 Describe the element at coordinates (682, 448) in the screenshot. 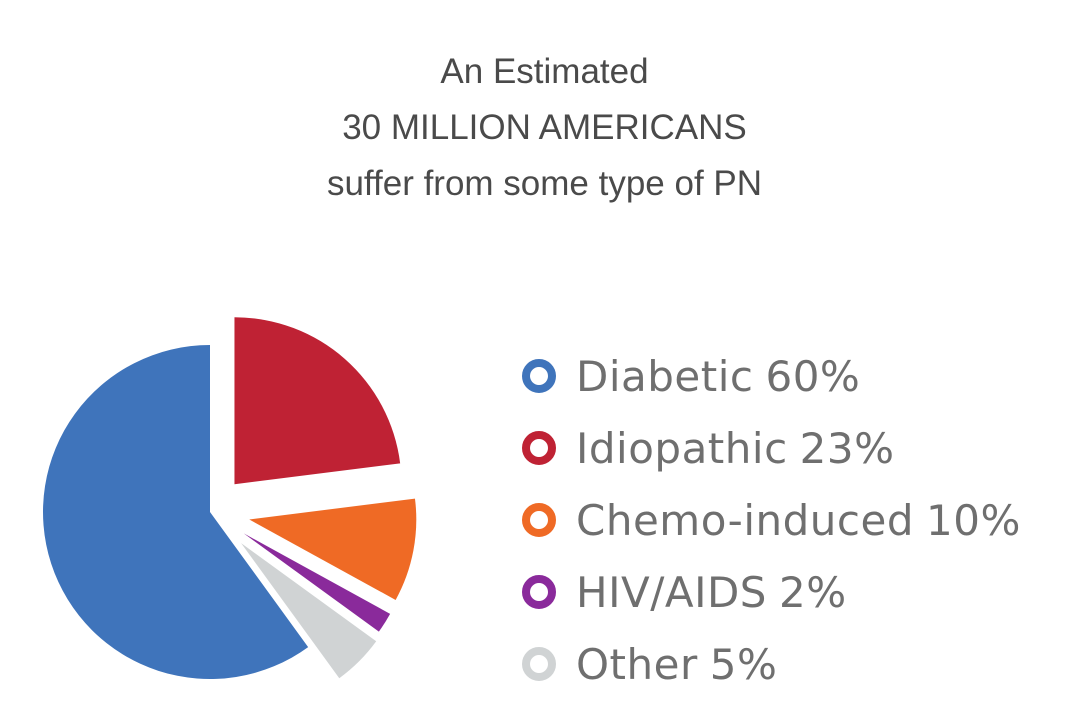

I see `legend-label: Idiopathic` at that location.